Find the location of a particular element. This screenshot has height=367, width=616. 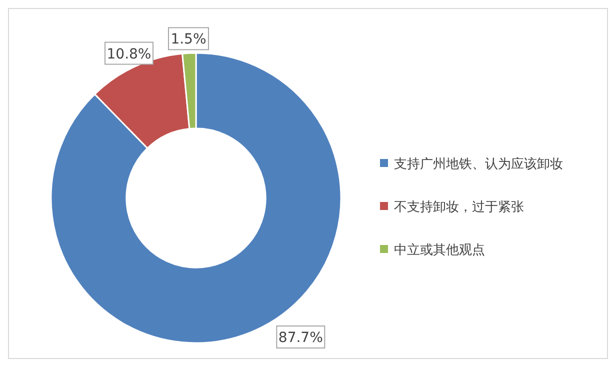

data-label: 87.7% is located at coordinates (300, 338).